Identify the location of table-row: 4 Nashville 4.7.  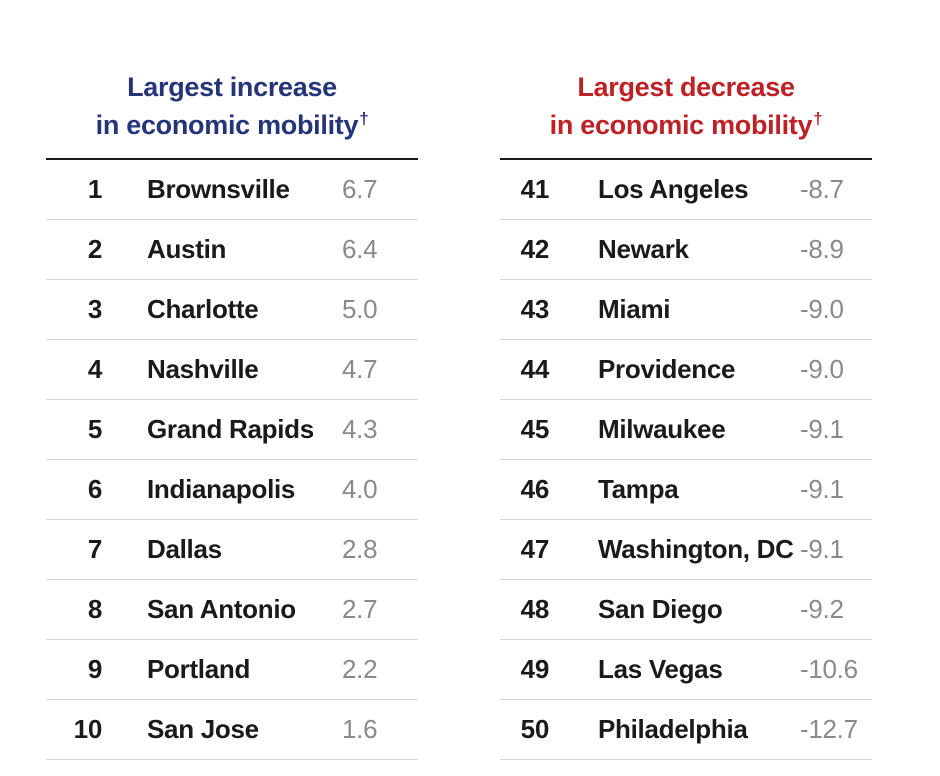
(232, 370).